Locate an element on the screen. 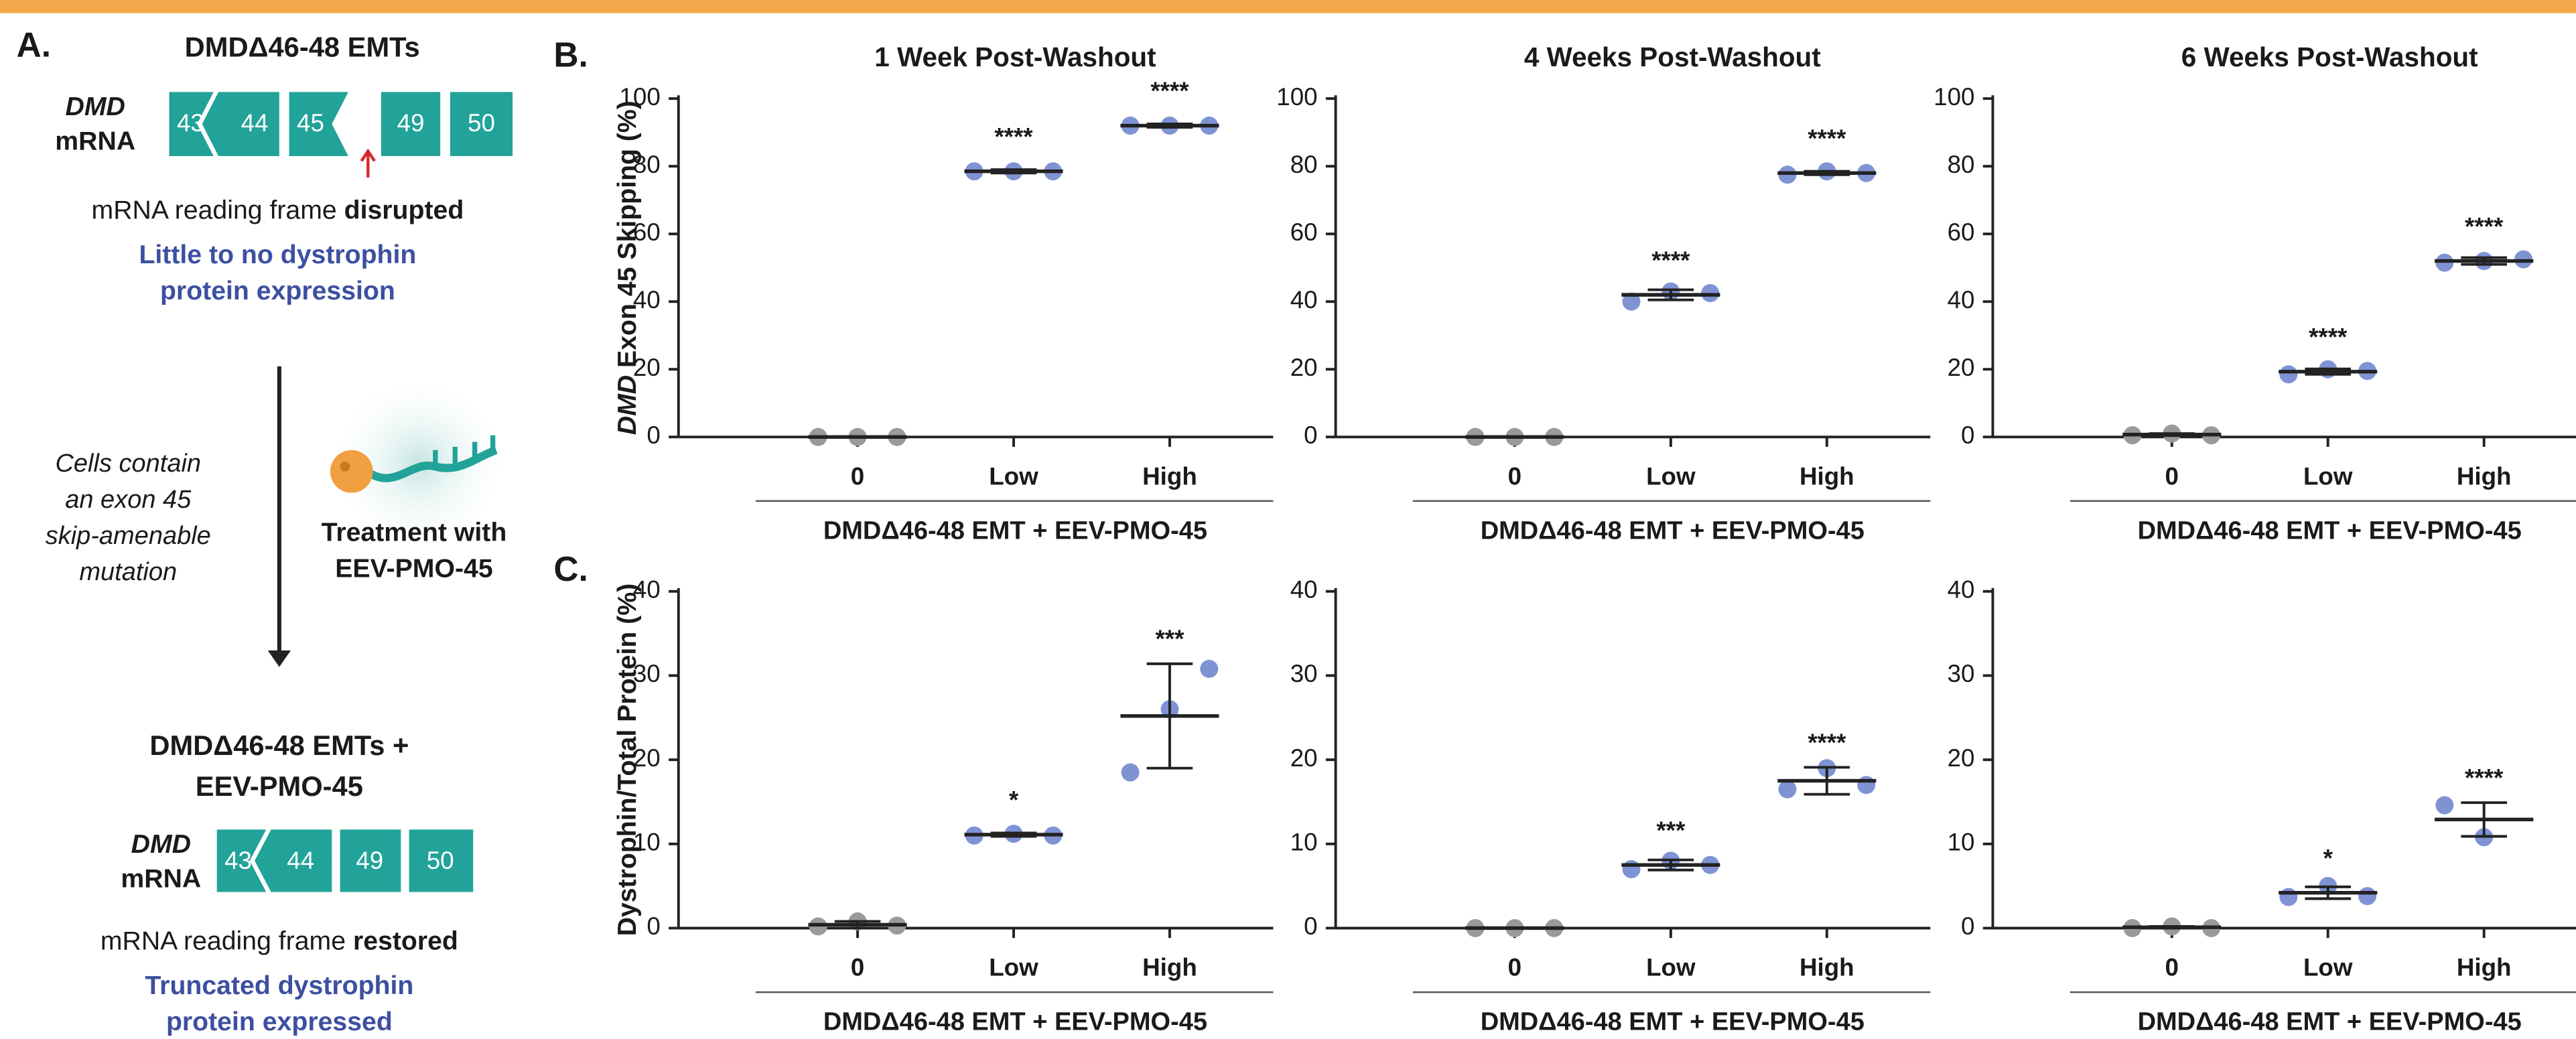 This screenshot has height=1039, width=2576. title: EEV-PMO-45 is located at coordinates (279, 786).